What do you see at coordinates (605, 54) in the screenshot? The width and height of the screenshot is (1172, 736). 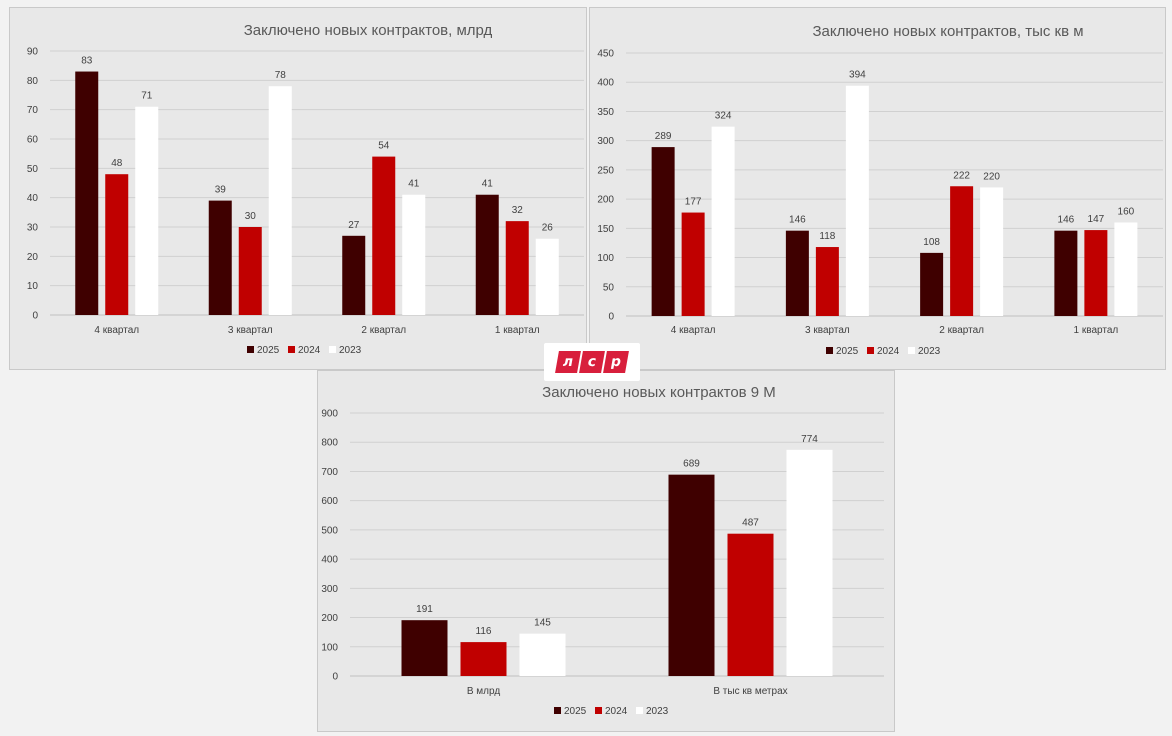 I see `y-tick-label: 450` at bounding box center [605, 54].